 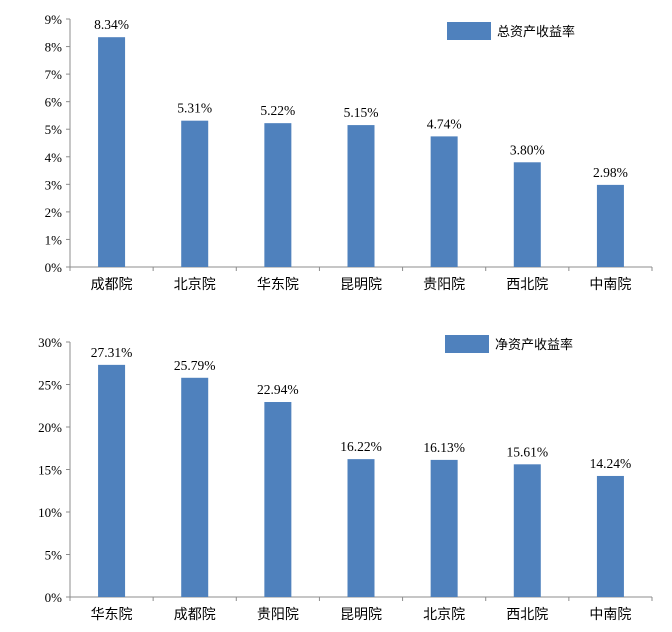 I want to click on data-label: 5.15%, so click(x=361, y=112).